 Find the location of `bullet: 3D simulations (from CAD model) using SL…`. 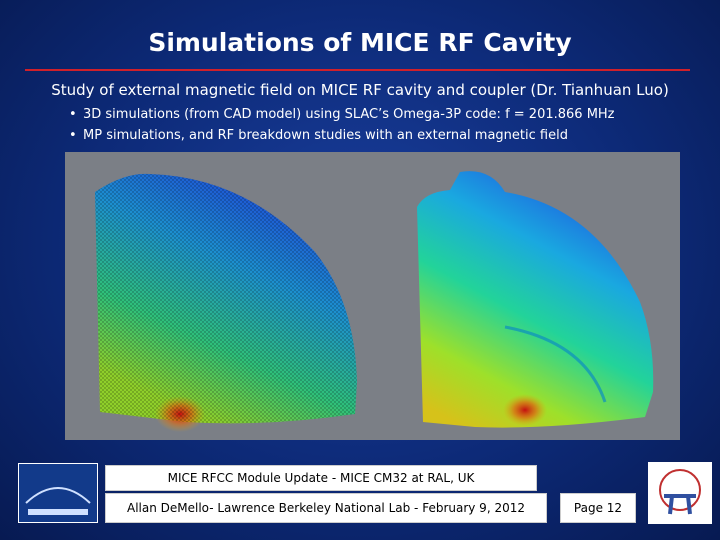

bullet: 3D simulations (from CAD model) using SL… is located at coordinates (342, 114).